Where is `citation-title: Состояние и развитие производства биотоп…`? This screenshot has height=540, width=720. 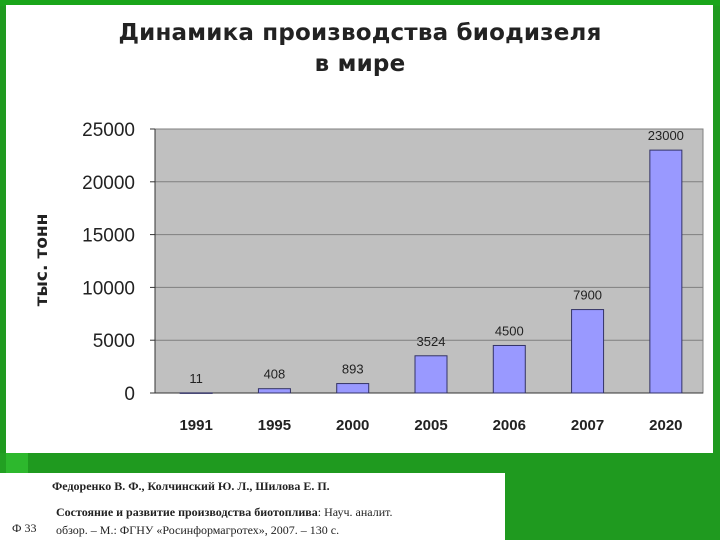
citation-title: Состояние и развитие производства биотоп… is located at coordinates (224, 512).